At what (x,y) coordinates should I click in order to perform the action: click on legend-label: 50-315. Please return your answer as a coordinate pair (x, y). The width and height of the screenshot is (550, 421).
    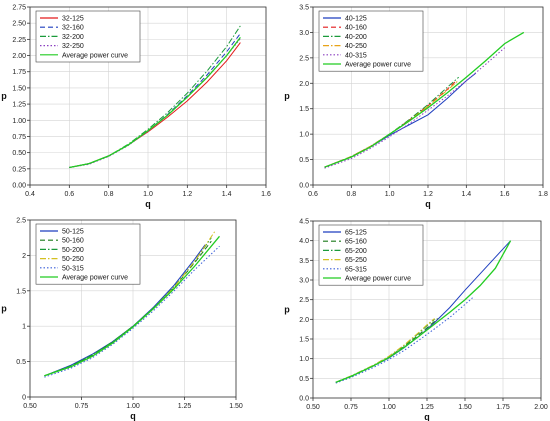
    Looking at the image, I should click on (73, 268).